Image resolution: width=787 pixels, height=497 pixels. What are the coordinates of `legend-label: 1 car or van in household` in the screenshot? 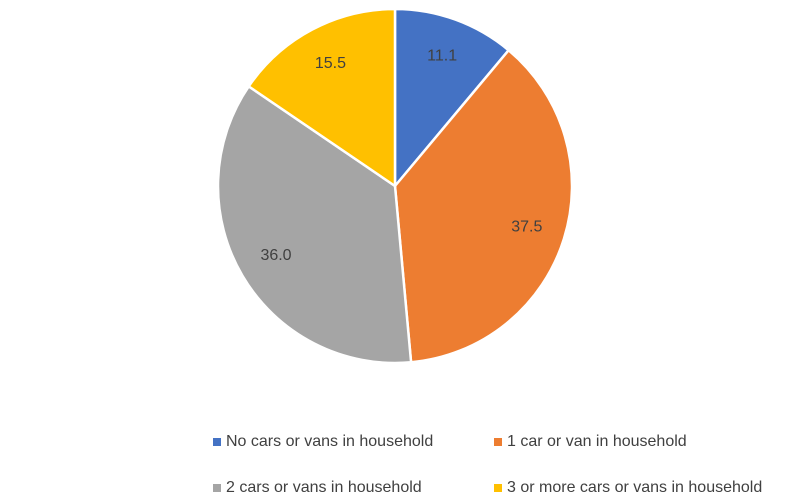 It's located at (597, 441).